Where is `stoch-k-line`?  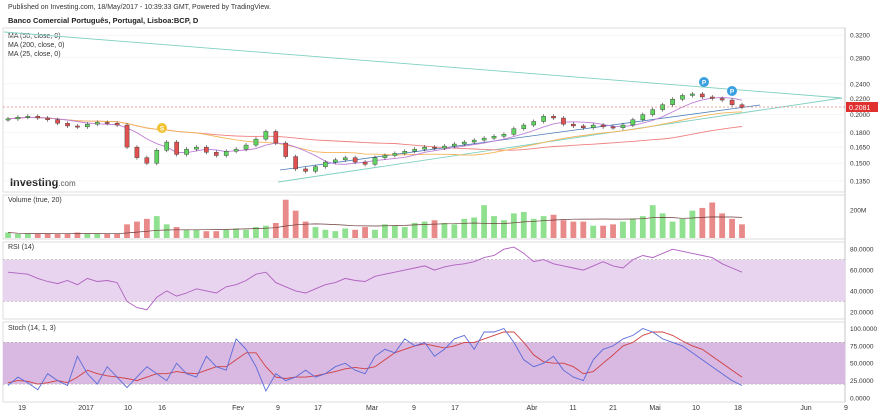 stoch-k-line is located at coordinates (375, 360).